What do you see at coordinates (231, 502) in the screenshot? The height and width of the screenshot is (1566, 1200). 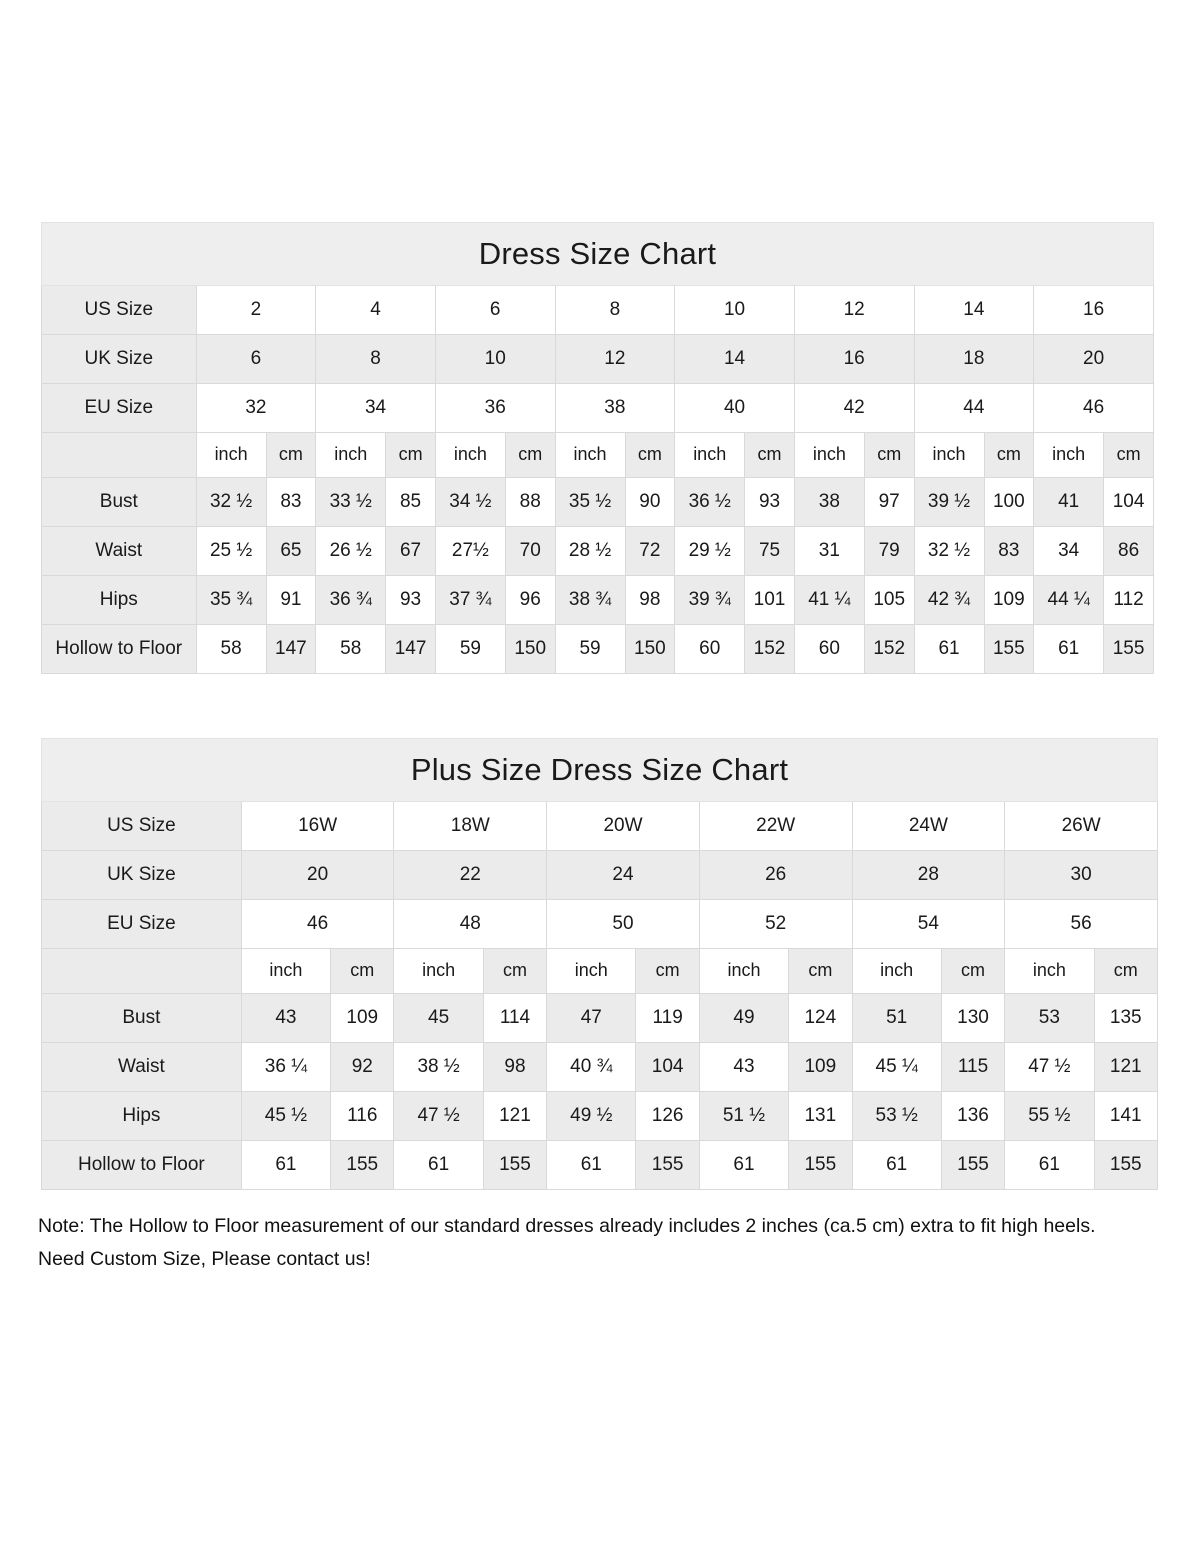 I see `measurement-value-cell: 32 ½` at bounding box center [231, 502].